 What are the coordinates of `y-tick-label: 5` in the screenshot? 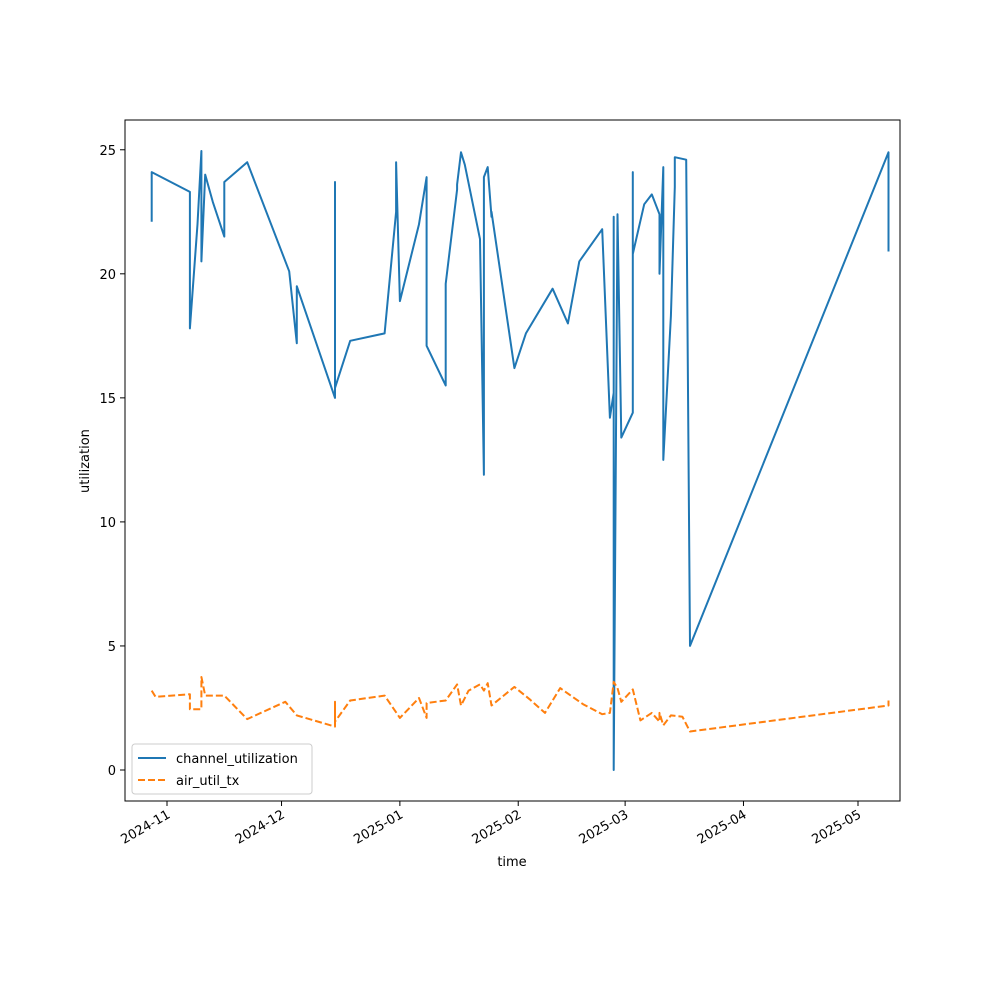 It's located at (112, 647).